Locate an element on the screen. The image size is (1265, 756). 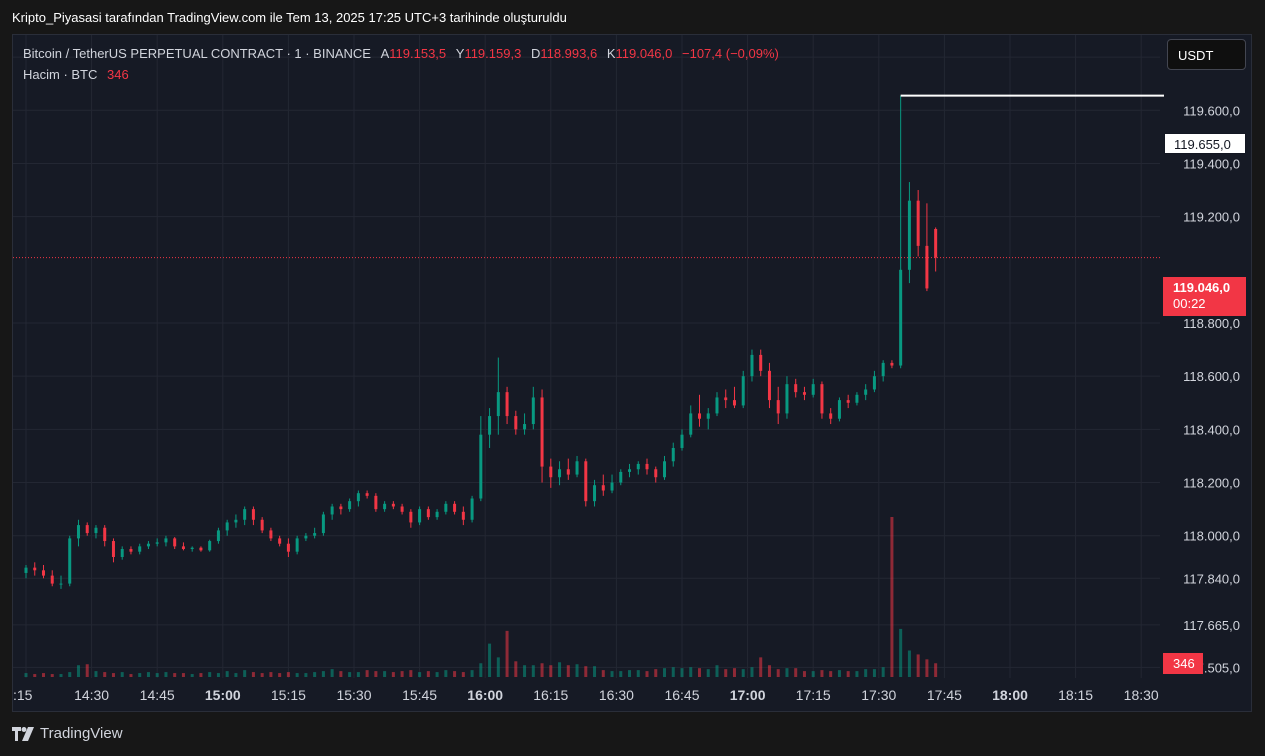
price-tick-label: 118.800,0 is located at coordinates (1211, 323).